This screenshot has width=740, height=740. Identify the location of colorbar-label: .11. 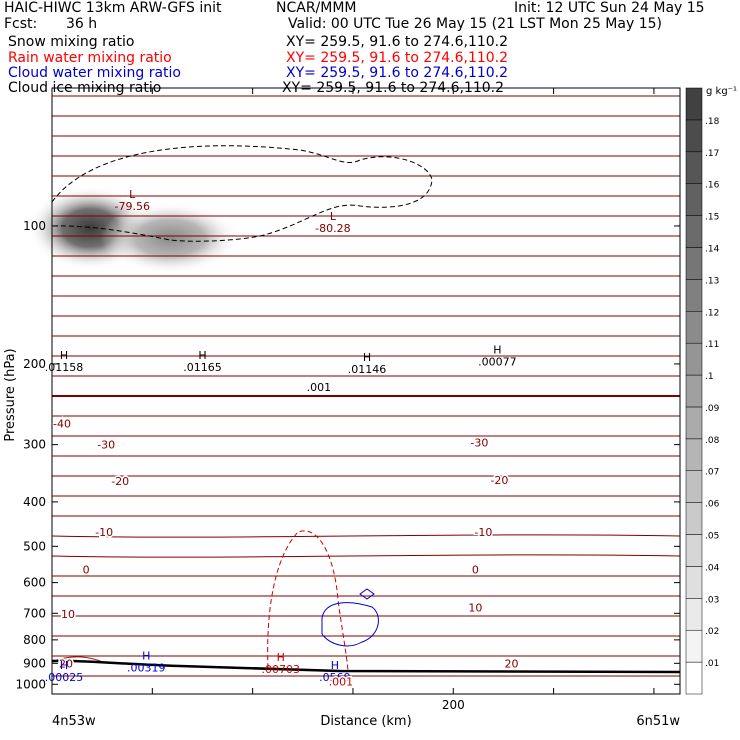
(712, 345).